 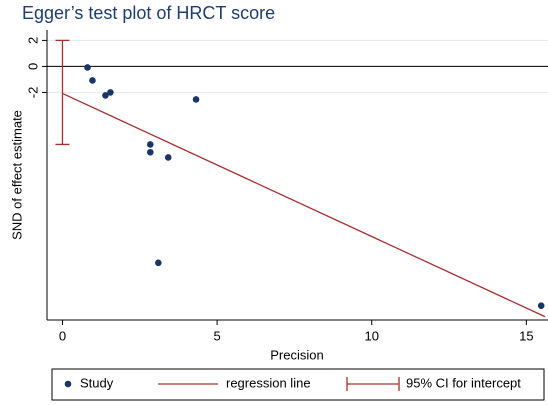 I want to click on x-tick-label: 0, so click(x=62, y=335).